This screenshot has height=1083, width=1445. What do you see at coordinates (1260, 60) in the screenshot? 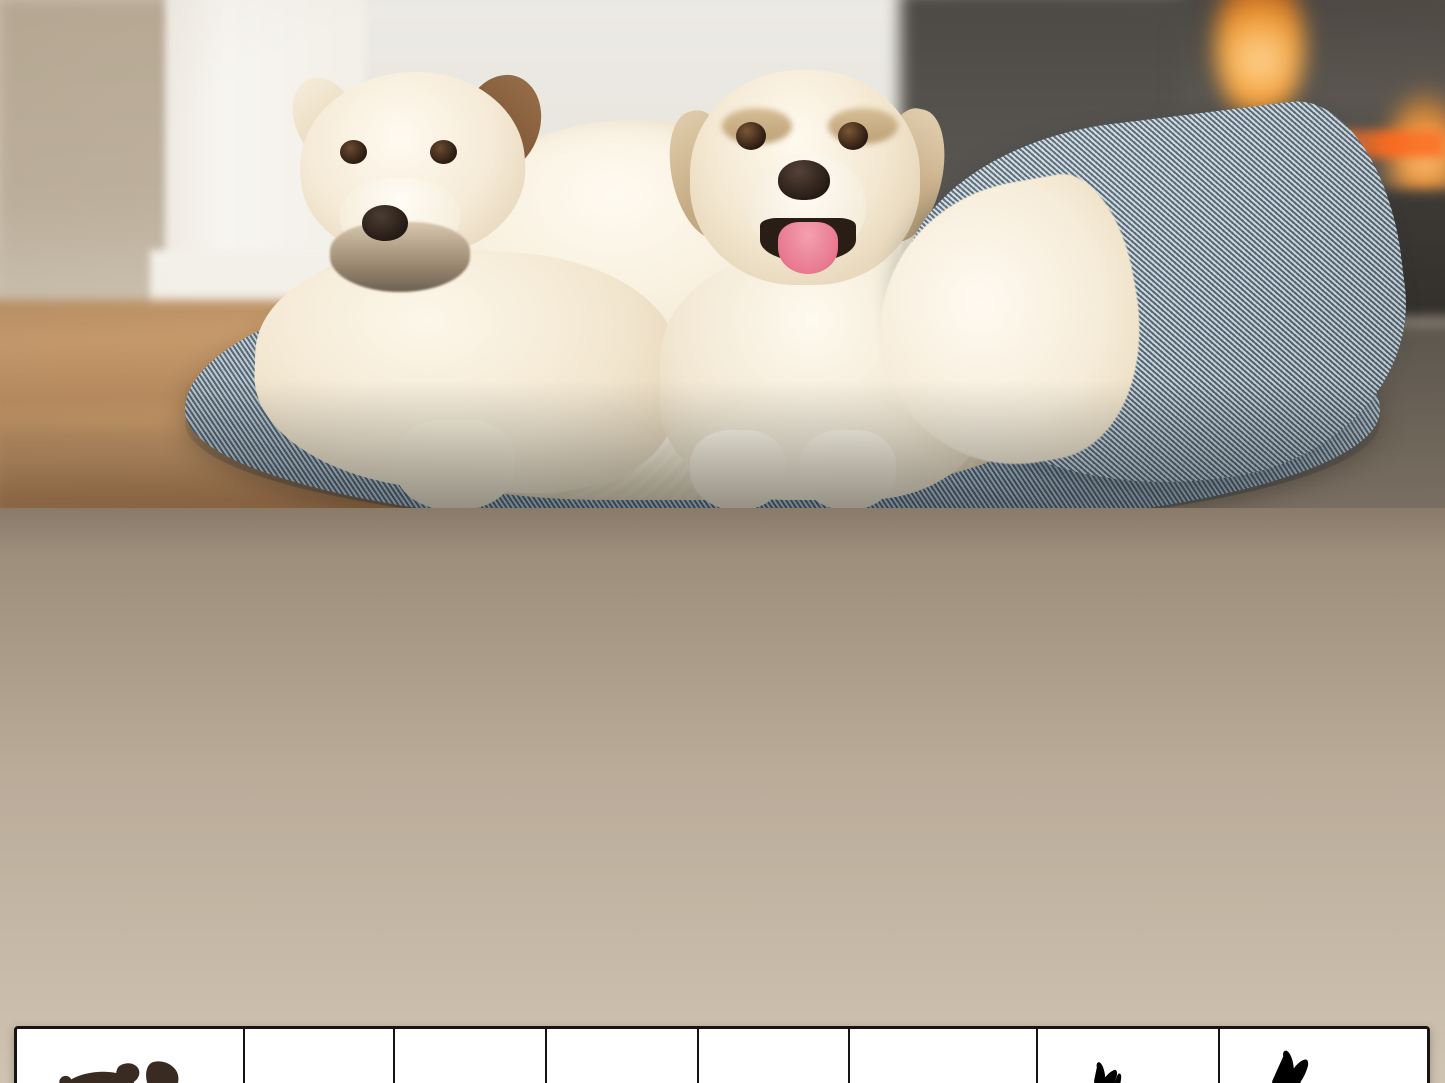
I see `photo-fireplace-flame-left` at bounding box center [1260, 60].